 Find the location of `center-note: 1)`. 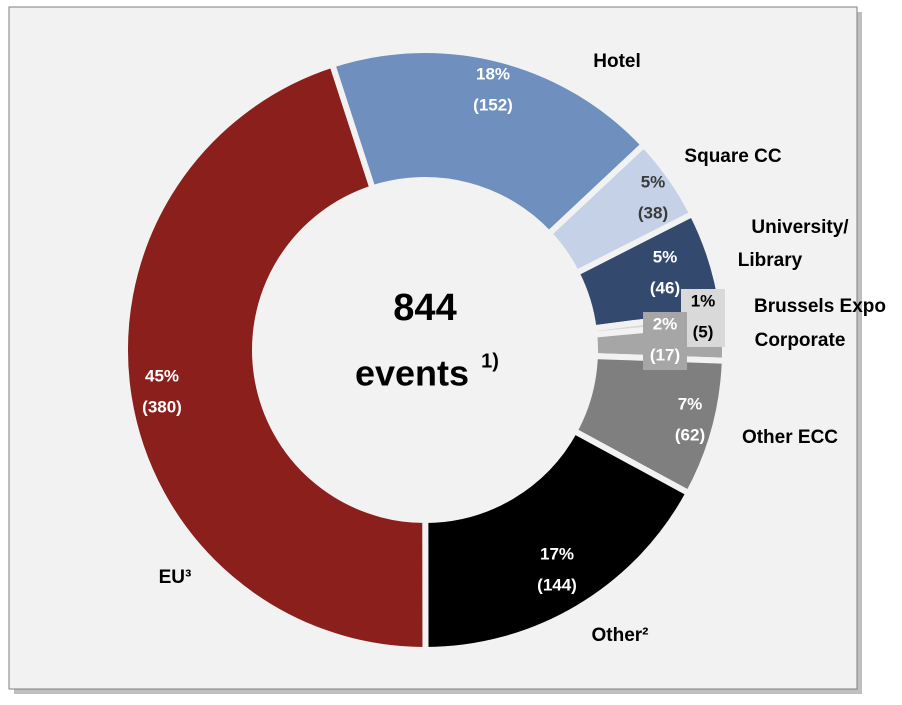

center-note: 1) is located at coordinates (490, 361).